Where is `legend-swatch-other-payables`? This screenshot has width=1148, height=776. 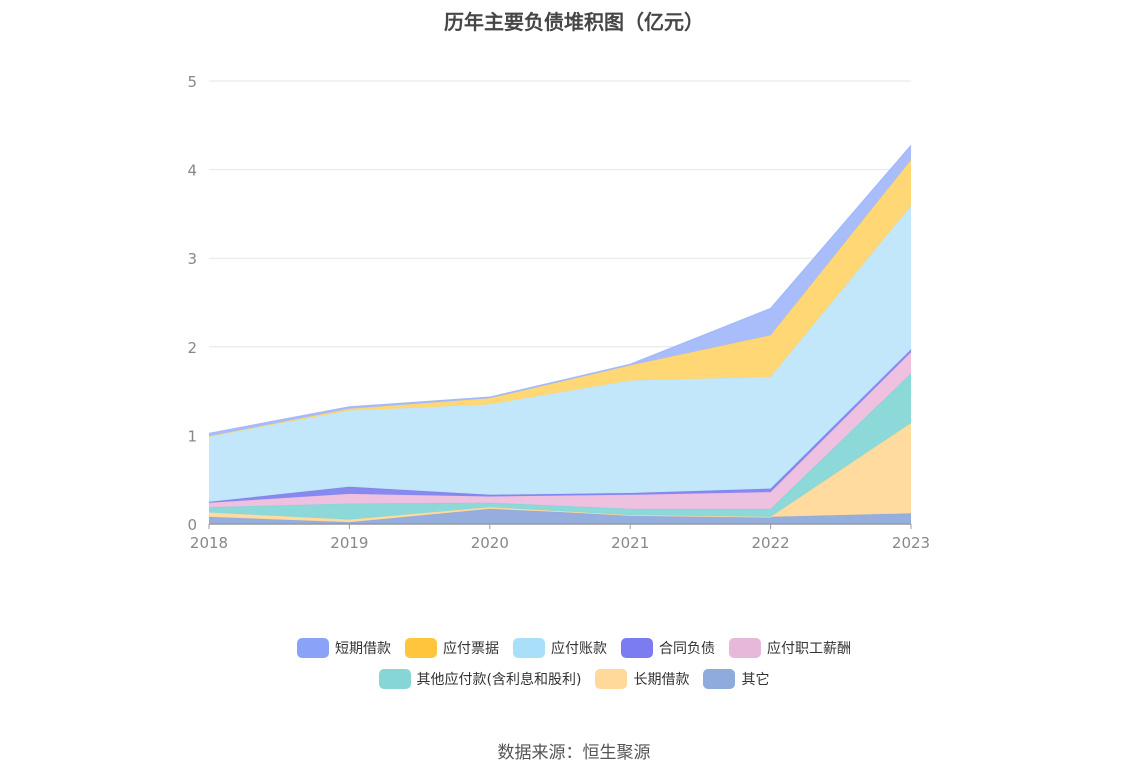
legend-swatch-other-payables is located at coordinates (394, 679).